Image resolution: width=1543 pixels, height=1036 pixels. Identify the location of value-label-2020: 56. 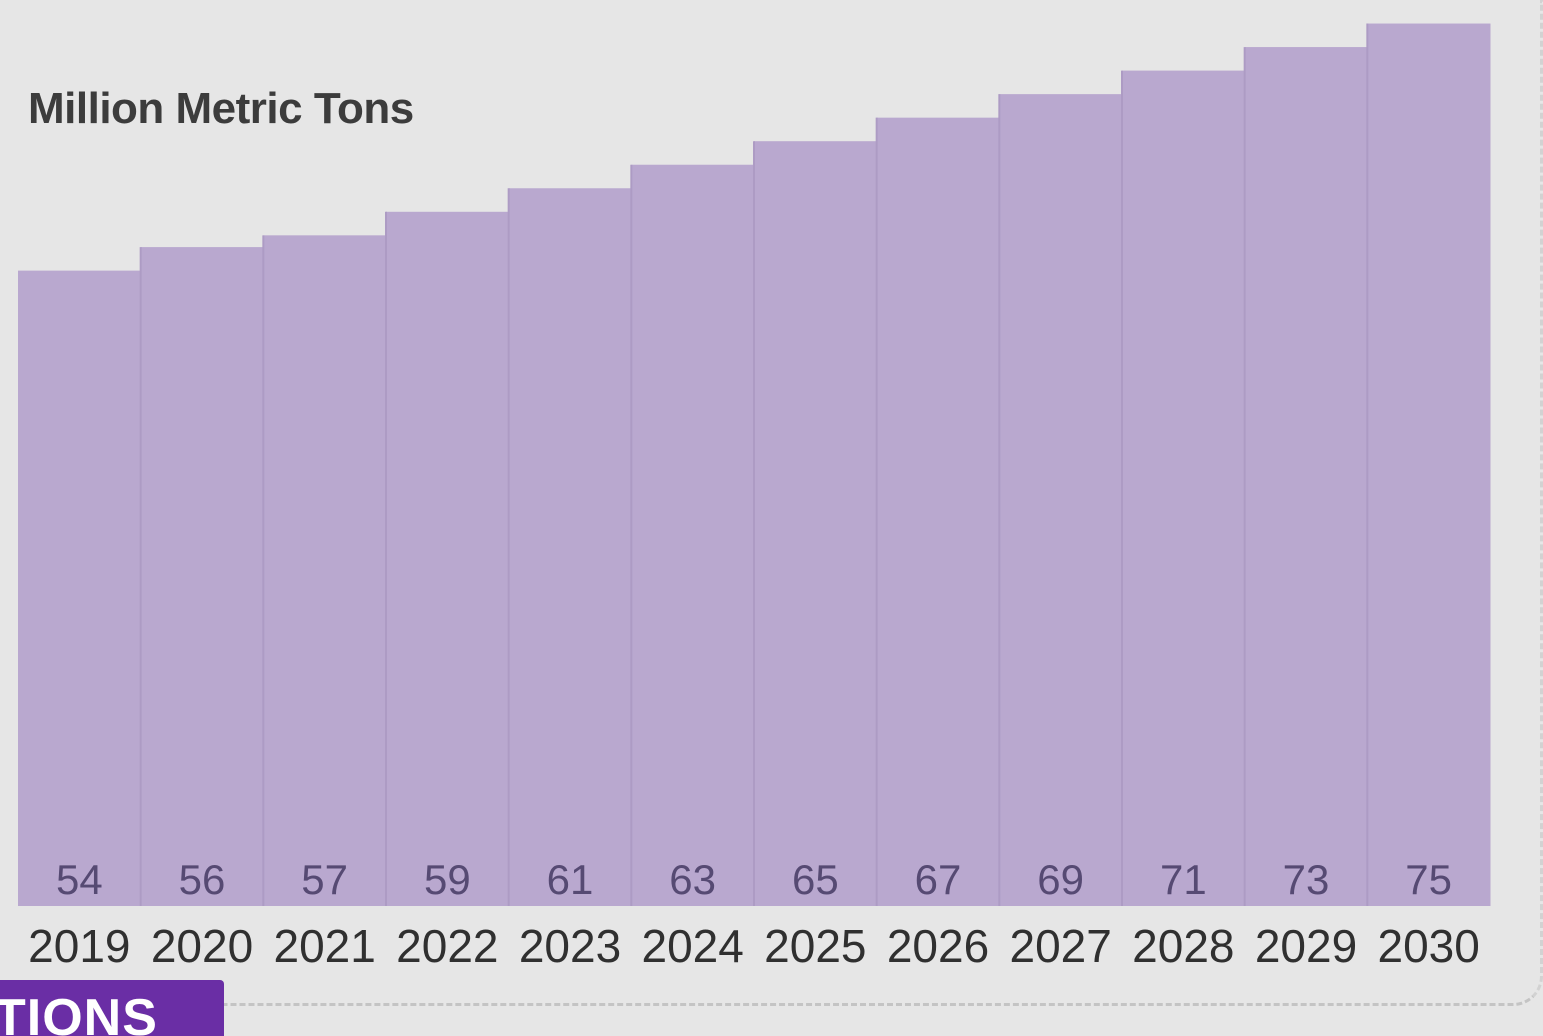
(202, 879).